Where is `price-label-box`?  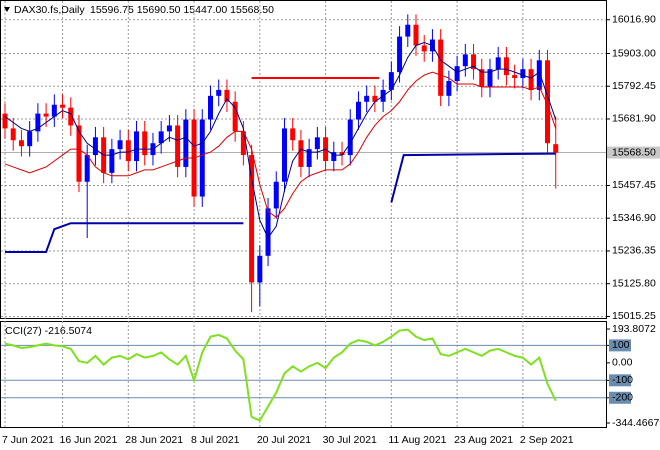
price-label-box is located at coordinates (633, 152).